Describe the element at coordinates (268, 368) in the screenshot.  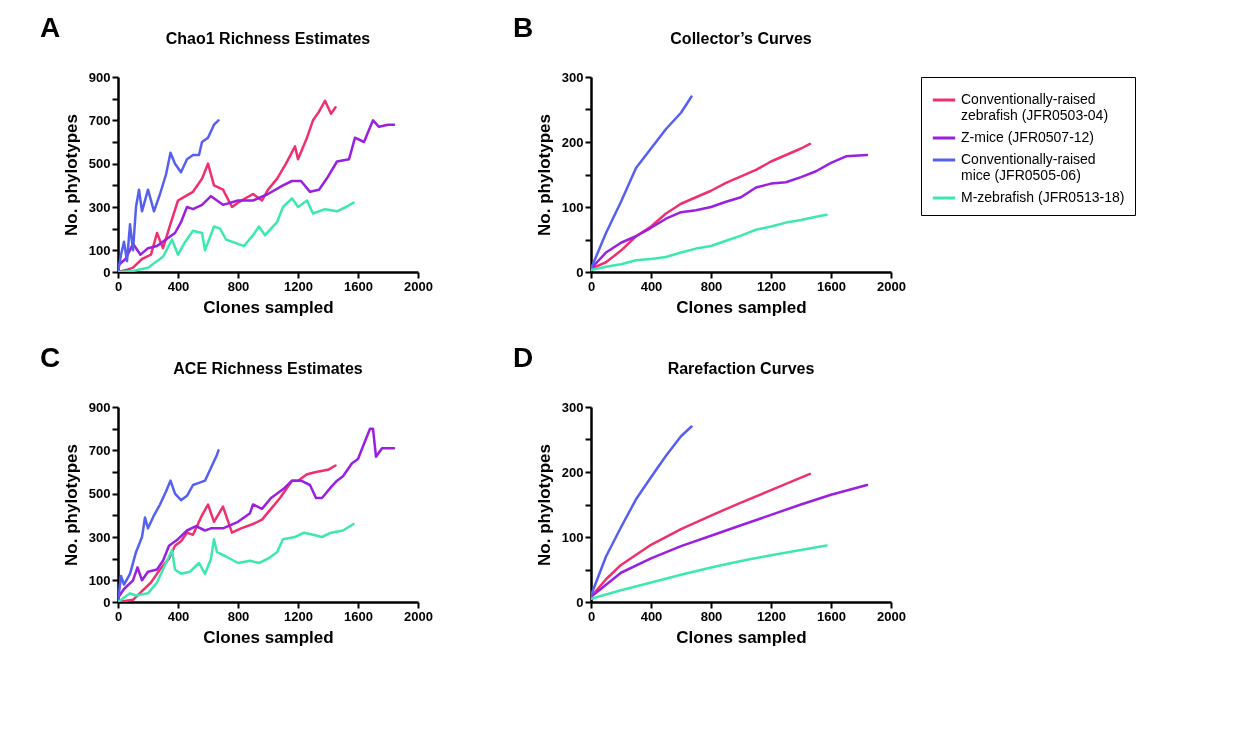
I see `chart-title: ACE Richness Estimates` at that location.